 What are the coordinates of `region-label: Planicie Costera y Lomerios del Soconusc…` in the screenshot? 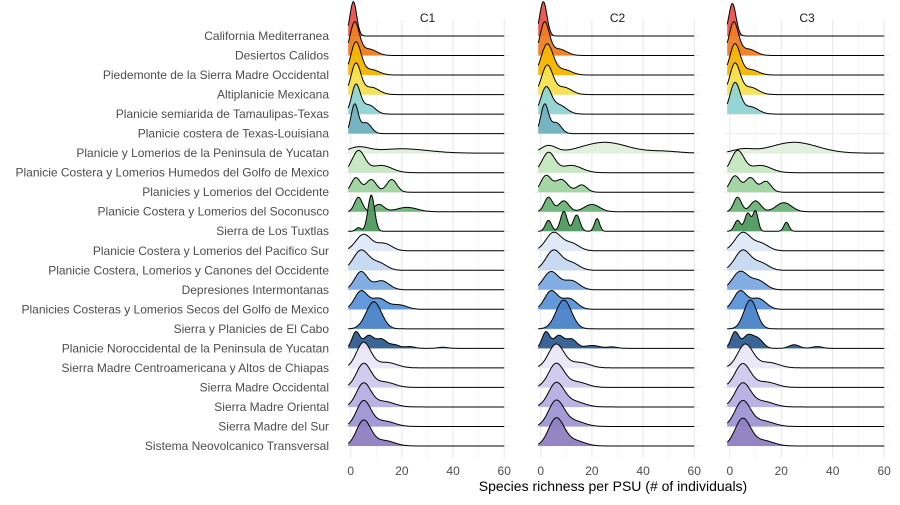 It's located at (214, 212).